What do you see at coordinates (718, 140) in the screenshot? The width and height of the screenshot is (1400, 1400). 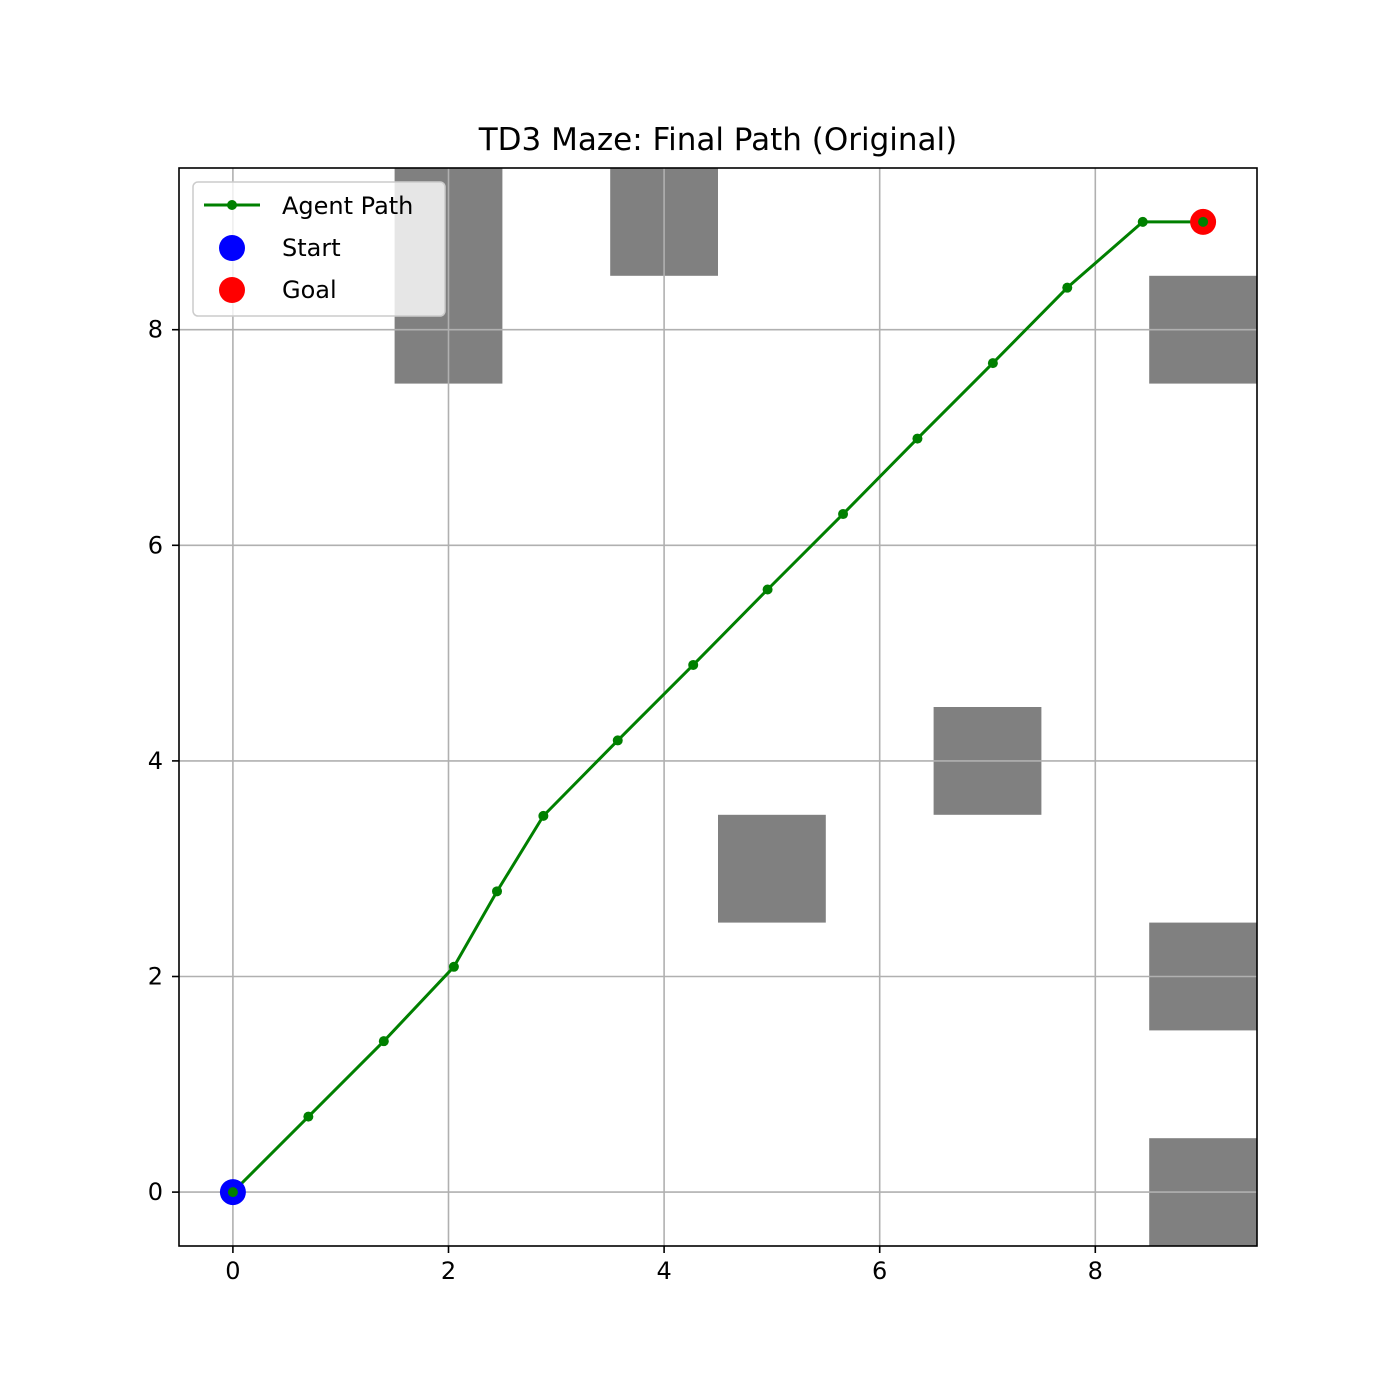 I see `chart-title: TD3 Maze: Final Path (Original)` at bounding box center [718, 140].